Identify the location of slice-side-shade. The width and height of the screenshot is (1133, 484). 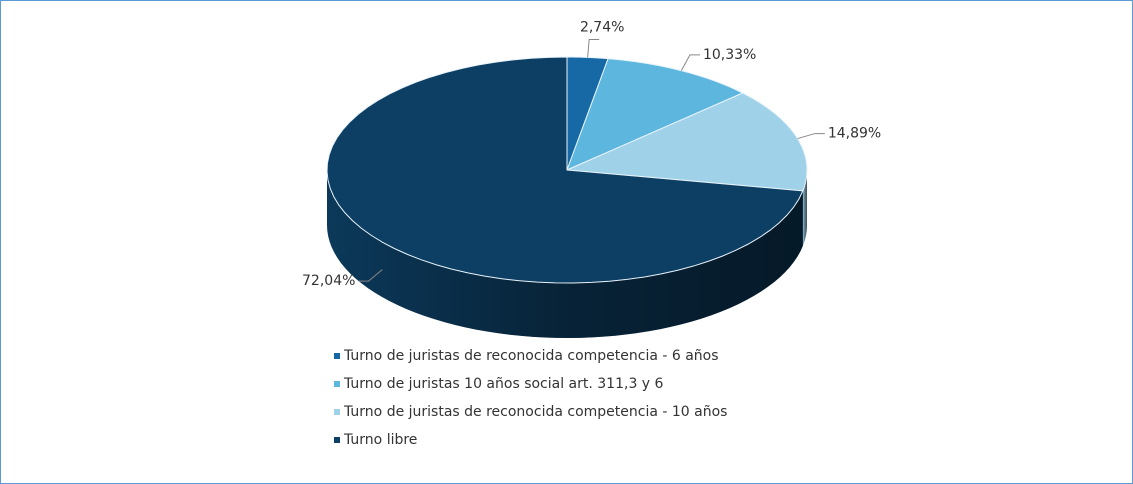
(565, 254).